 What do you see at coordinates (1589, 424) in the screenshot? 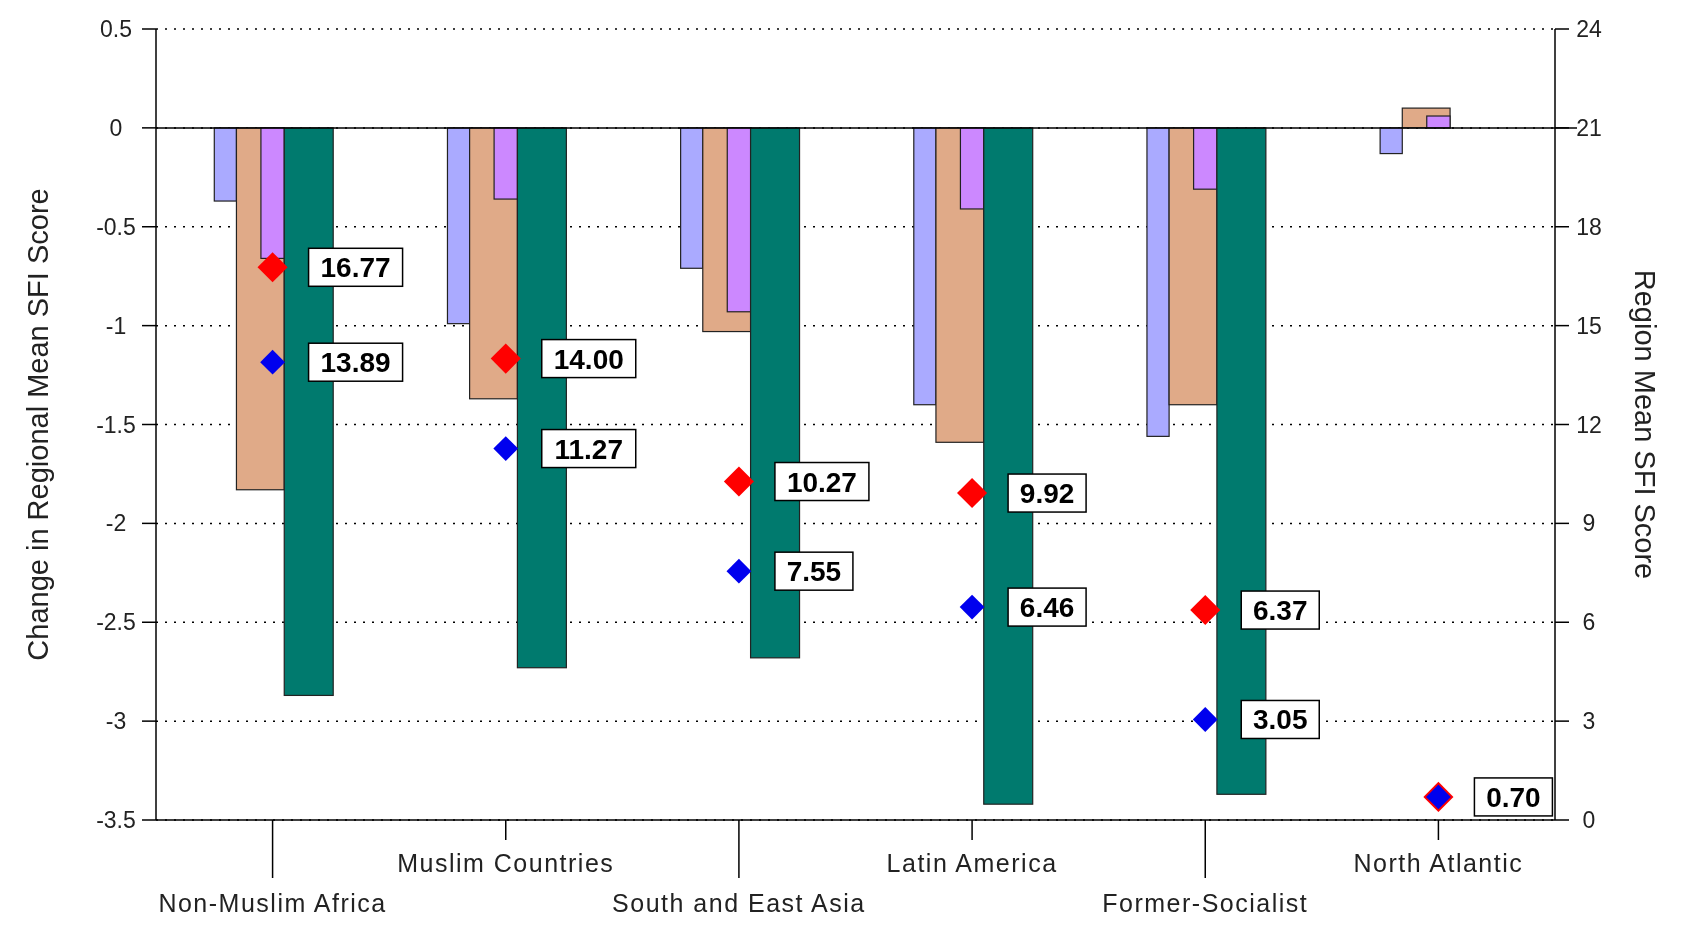
I see `y2-tick-label: 12` at bounding box center [1589, 424].